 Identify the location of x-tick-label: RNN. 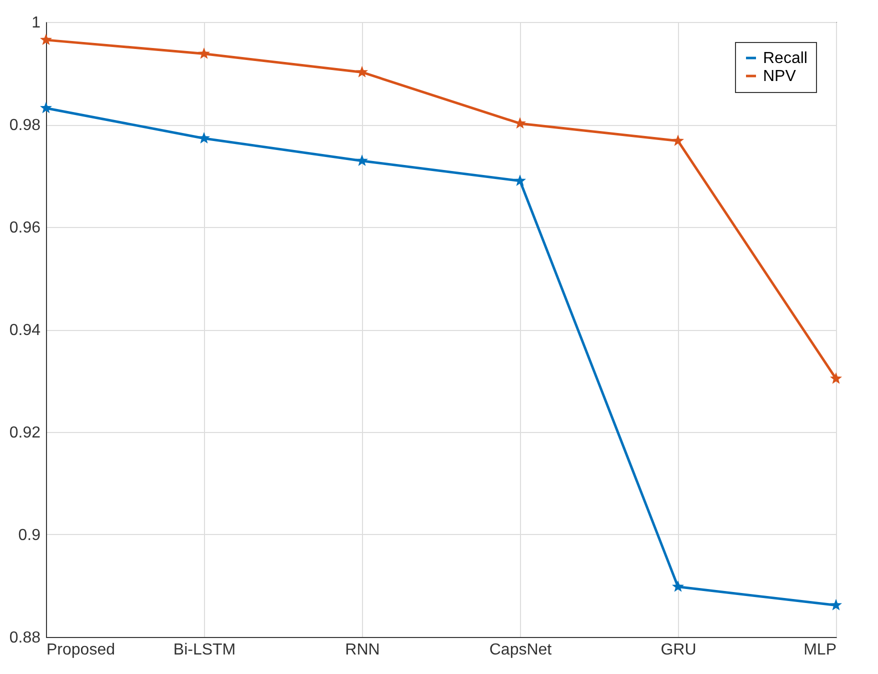
(362, 650).